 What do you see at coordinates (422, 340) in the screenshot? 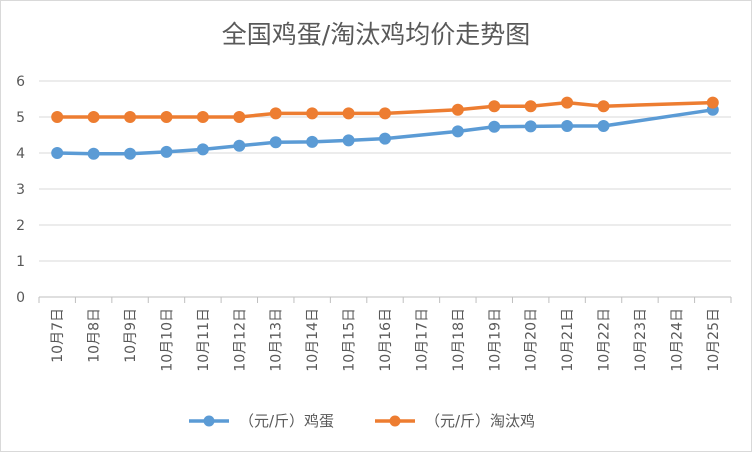
I see `x-tick-label: 10月17日` at bounding box center [422, 340].